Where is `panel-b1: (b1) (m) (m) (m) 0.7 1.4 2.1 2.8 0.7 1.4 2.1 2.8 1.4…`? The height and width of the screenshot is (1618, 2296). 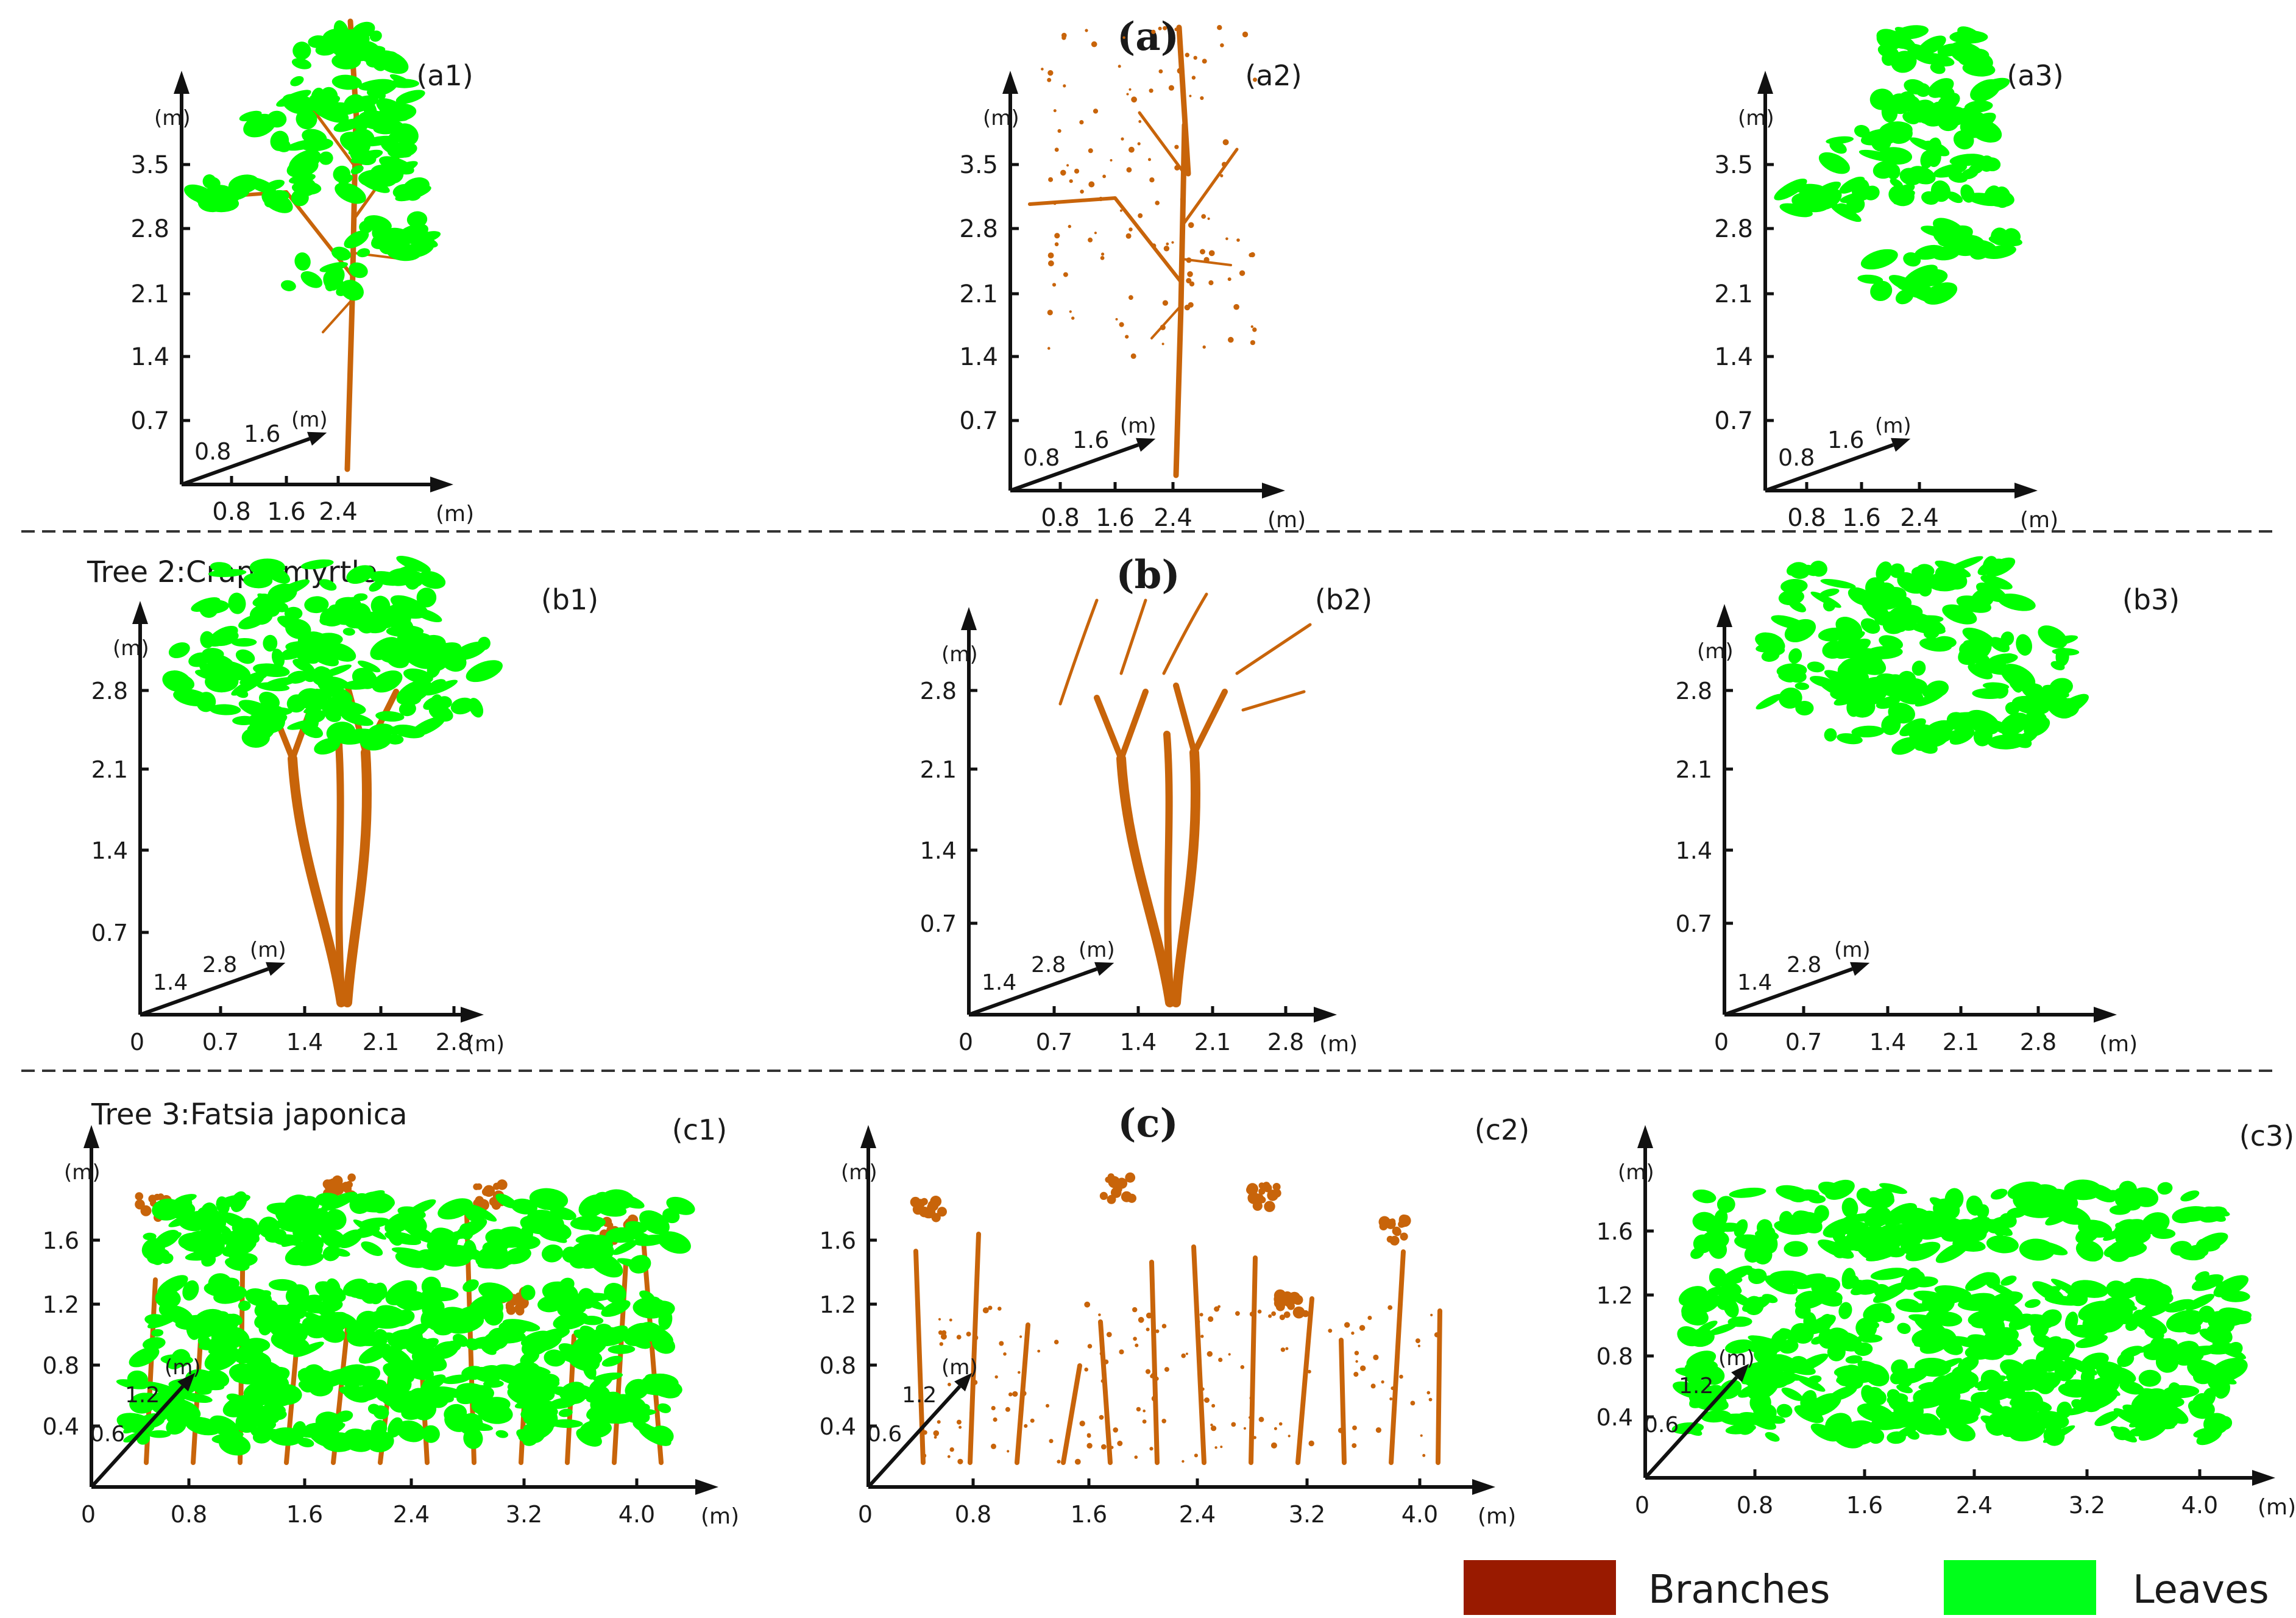 panel-b1: (b1) (m) (m) (m) 0.7 1.4 2.1 2.8 0.7 1.4 2.1 2.8 1.4… is located at coordinates (344, 806).